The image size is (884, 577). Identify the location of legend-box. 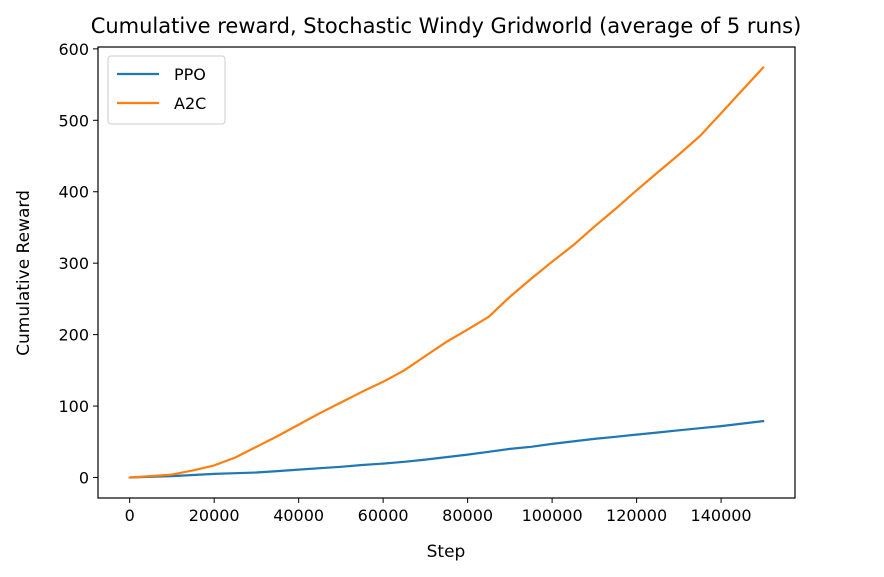
(166, 90).